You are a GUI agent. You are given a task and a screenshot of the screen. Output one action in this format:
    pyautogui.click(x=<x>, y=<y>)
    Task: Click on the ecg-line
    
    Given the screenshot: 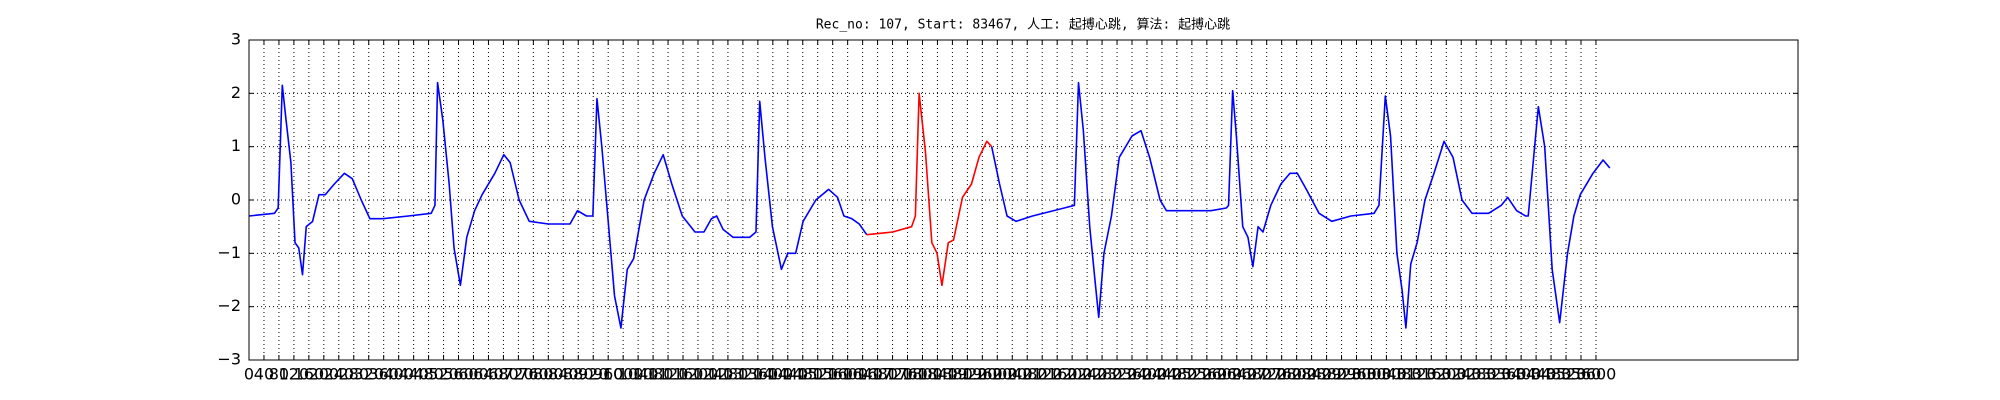 What is the action you would take?
    pyautogui.click(x=929, y=189)
    